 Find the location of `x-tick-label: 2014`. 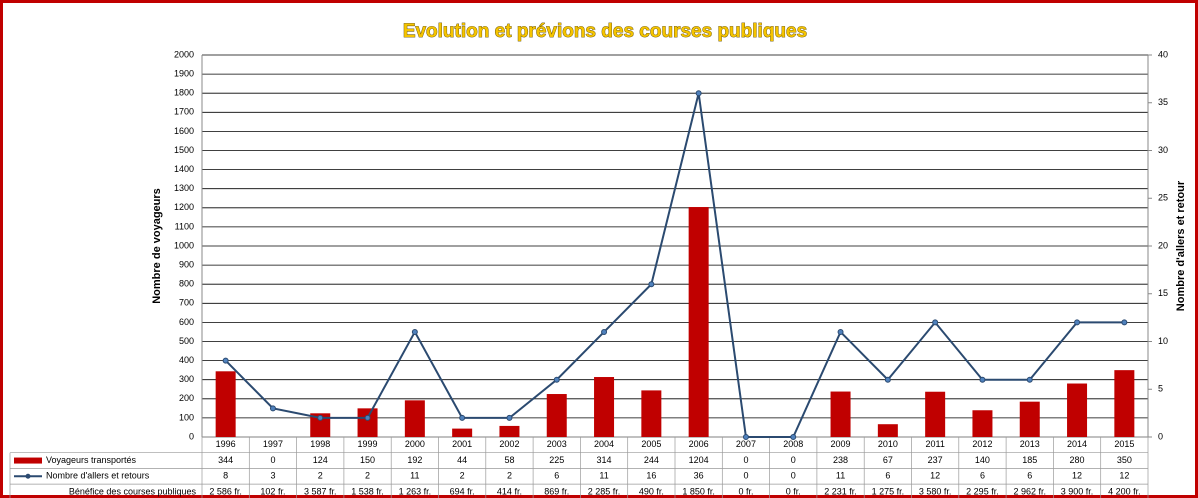

x-tick-label: 2014 is located at coordinates (1077, 444).